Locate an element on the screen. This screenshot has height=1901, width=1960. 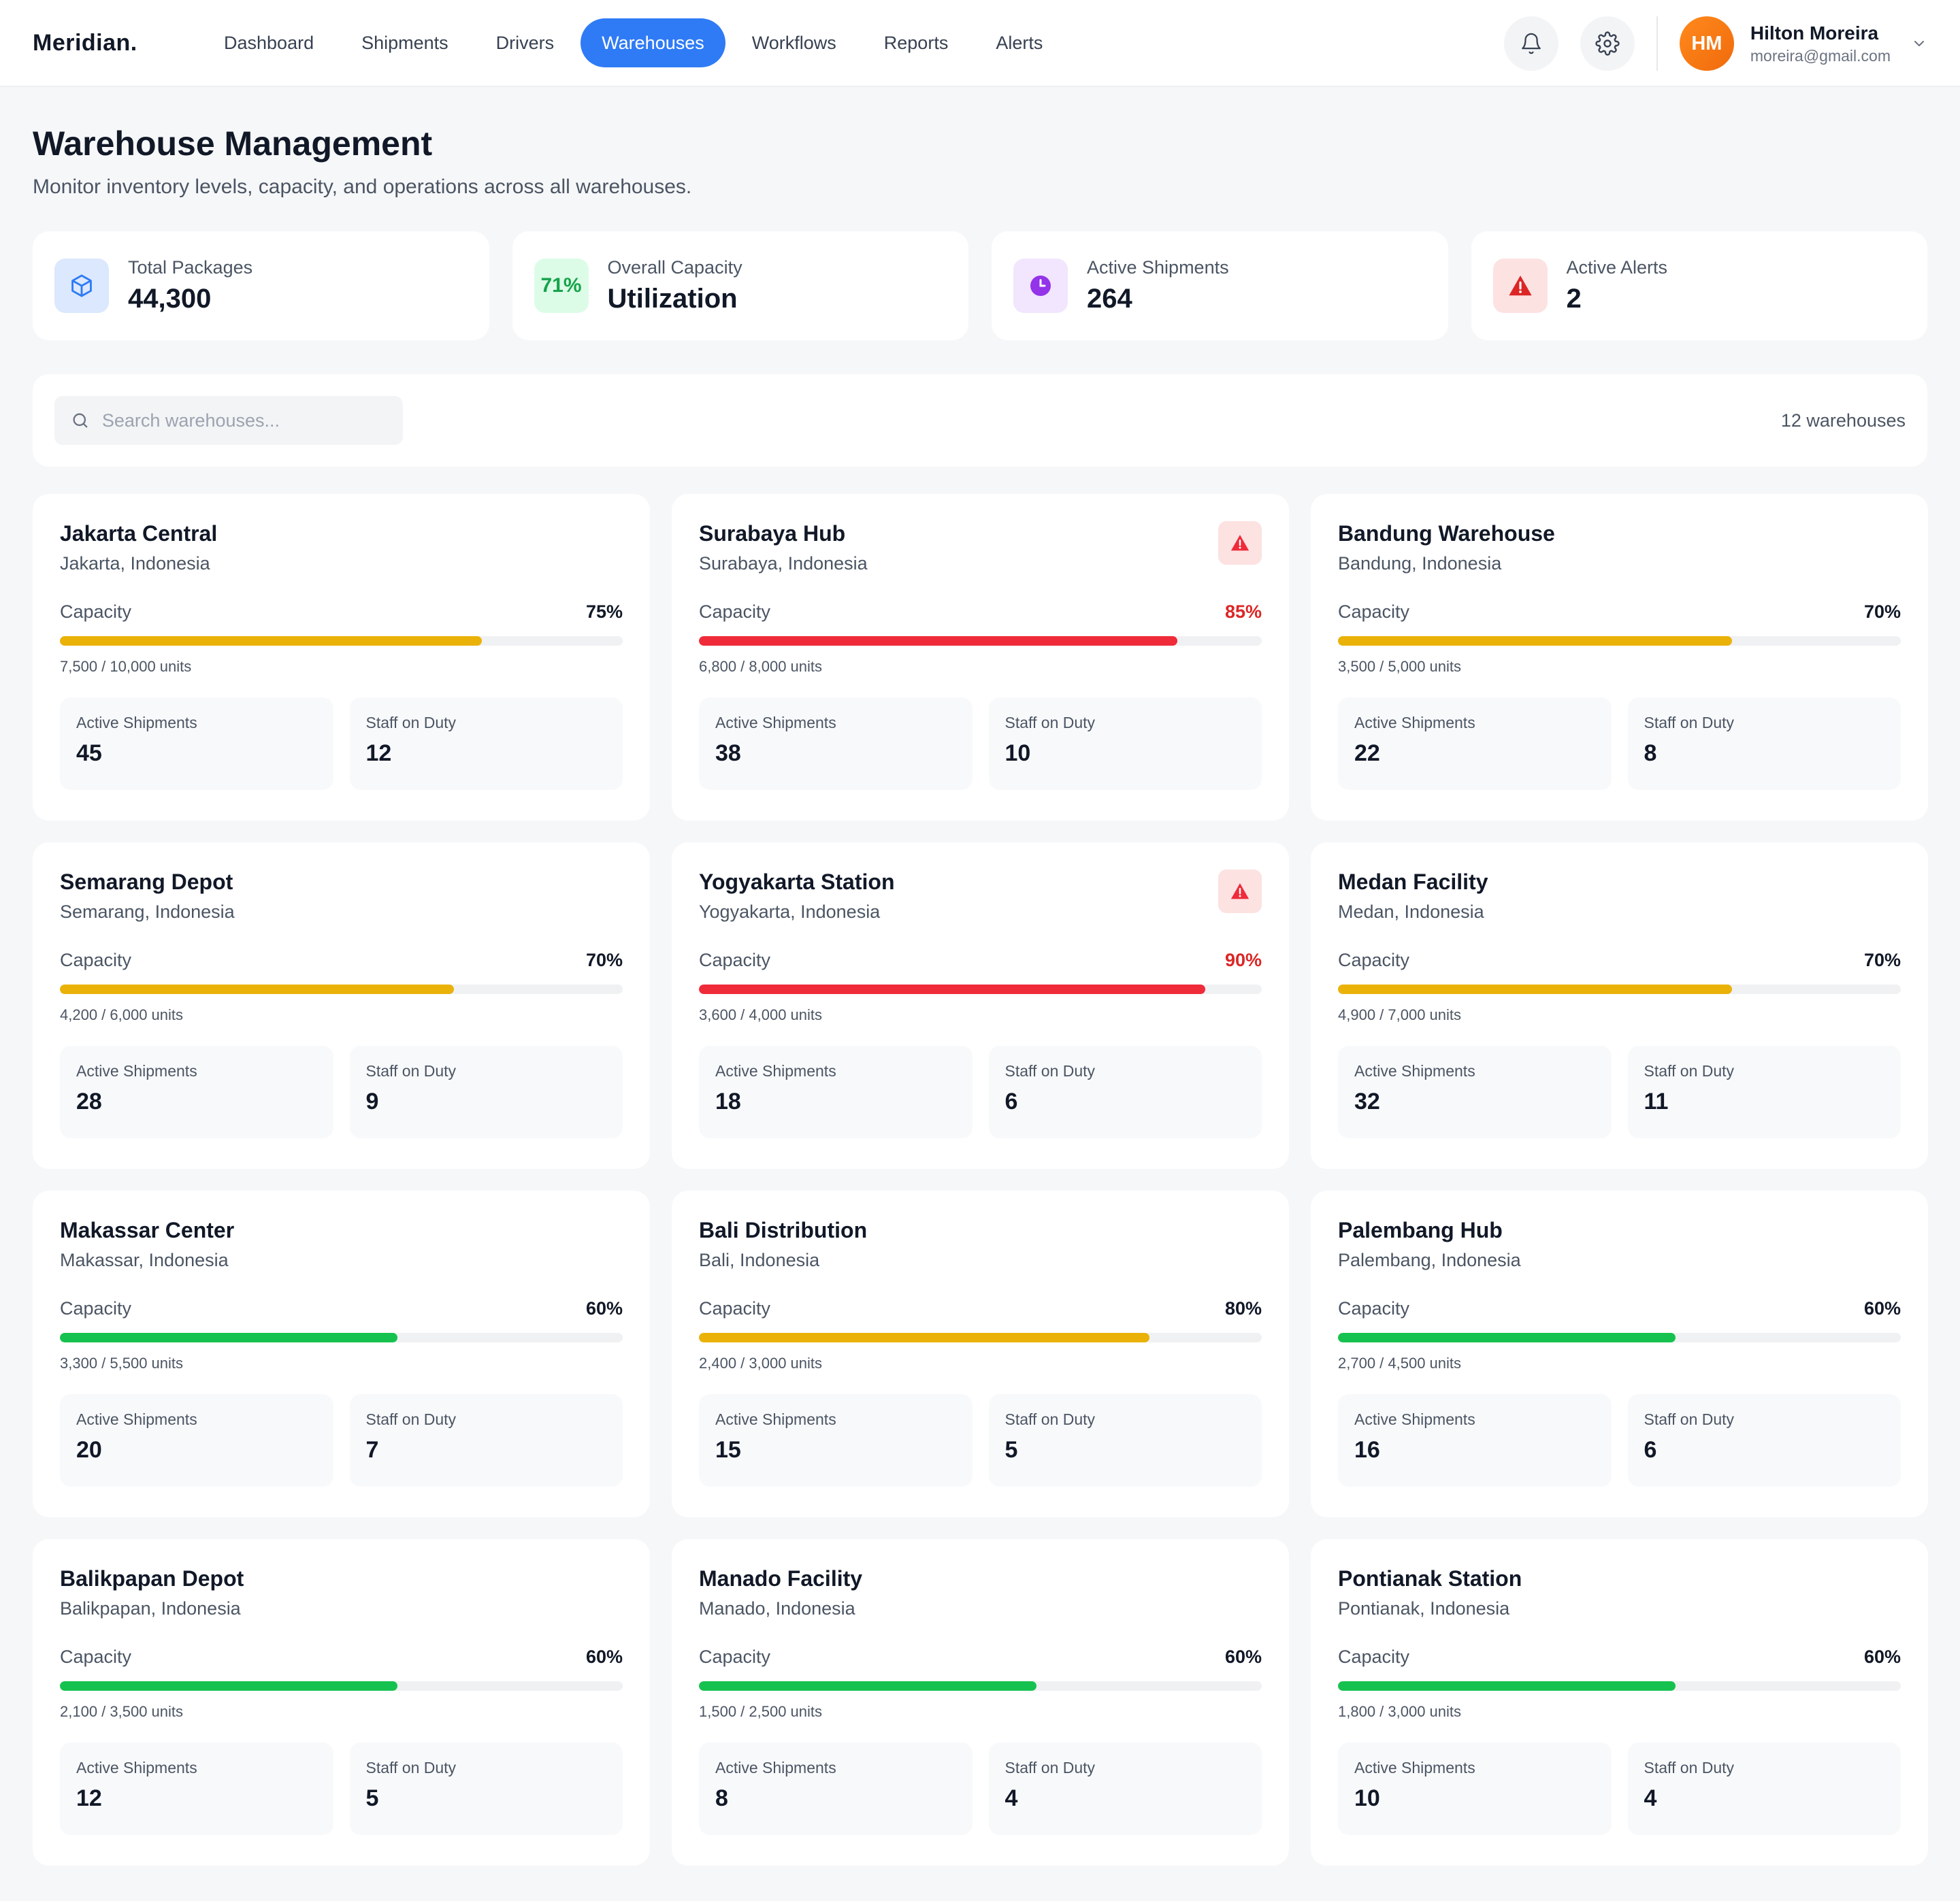
warehouse-location: Bali, Indonesia is located at coordinates (759, 1260).